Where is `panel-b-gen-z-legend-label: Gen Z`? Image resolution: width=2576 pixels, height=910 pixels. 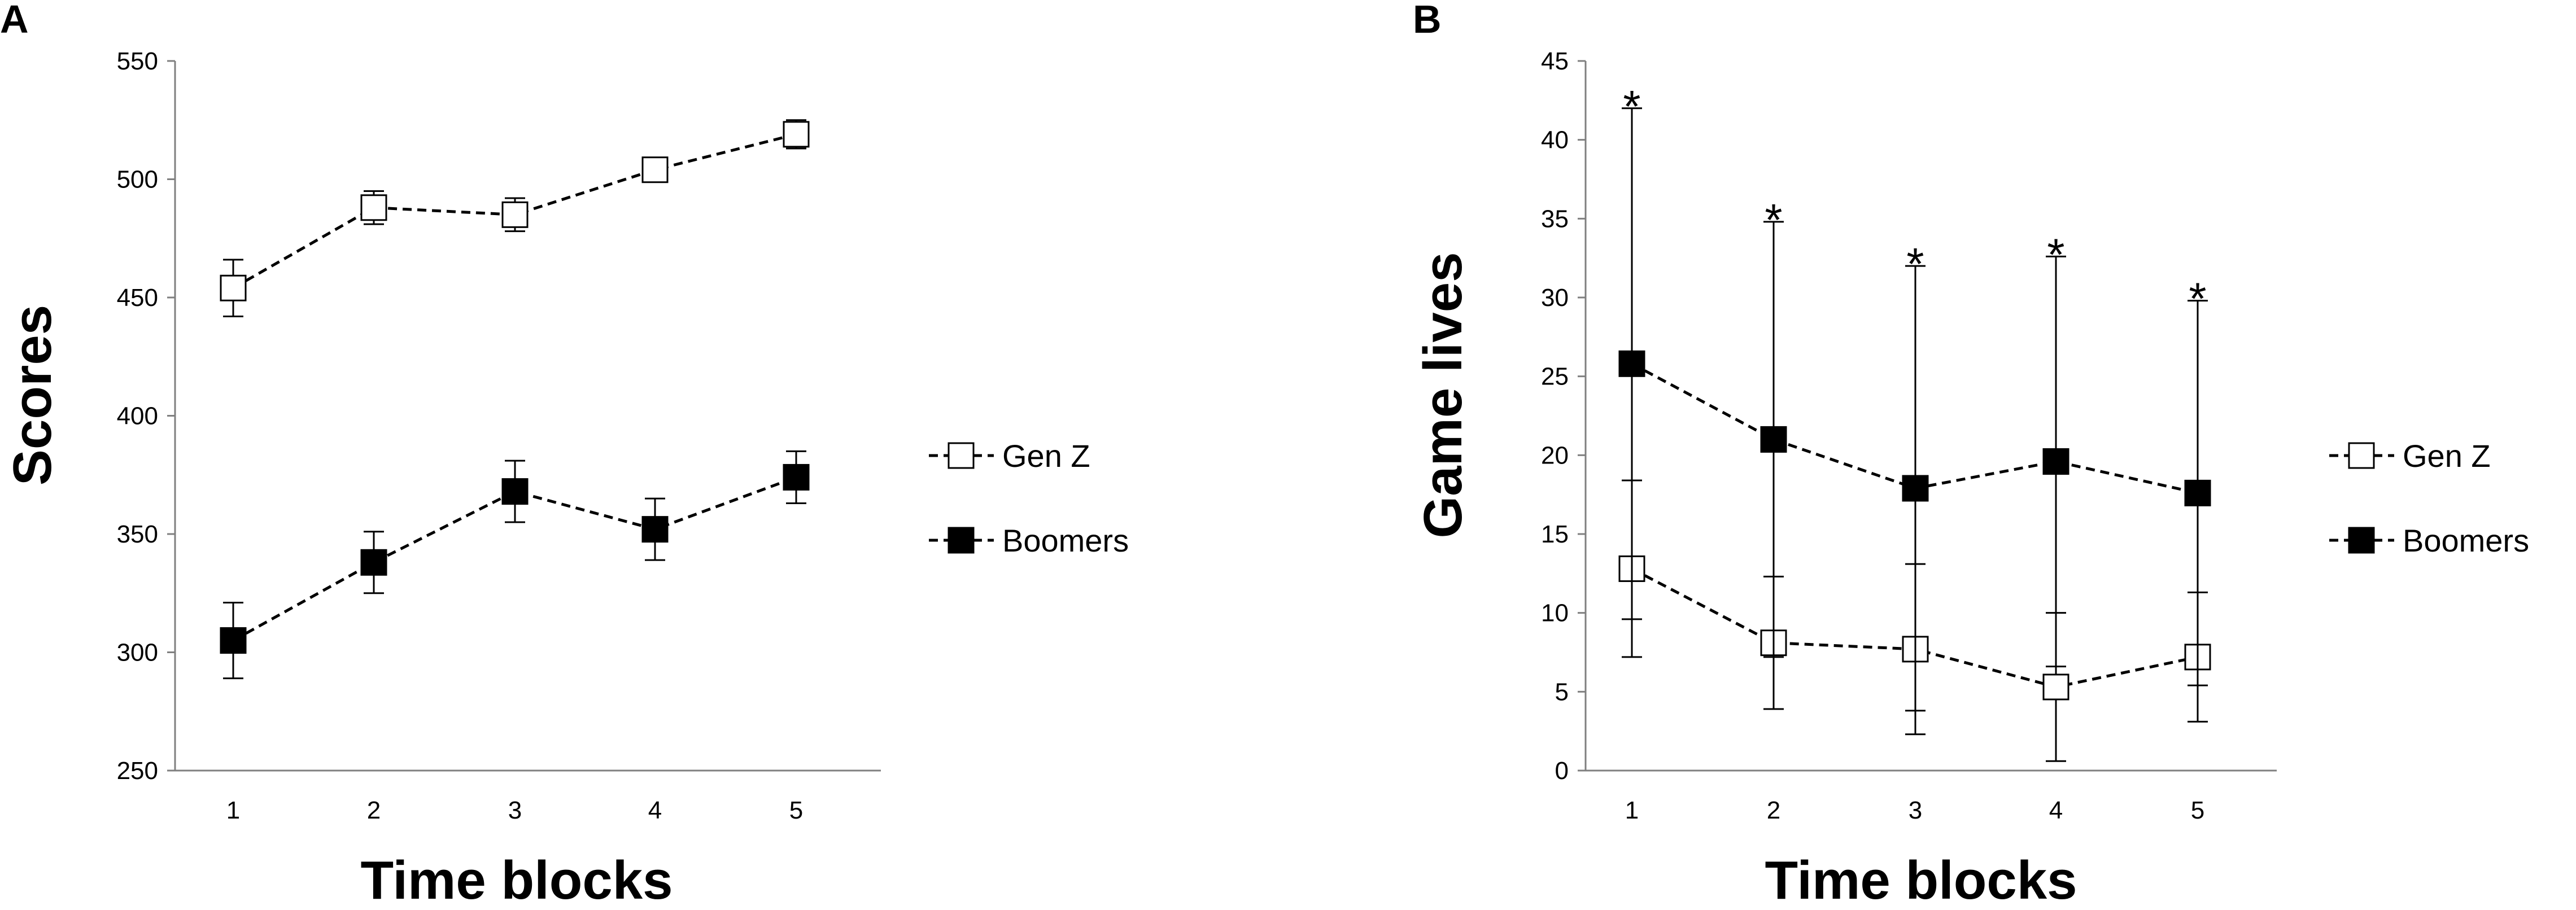 panel-b-gen-z-legend-label: Gen Z is located at coordinates (2447, 456).